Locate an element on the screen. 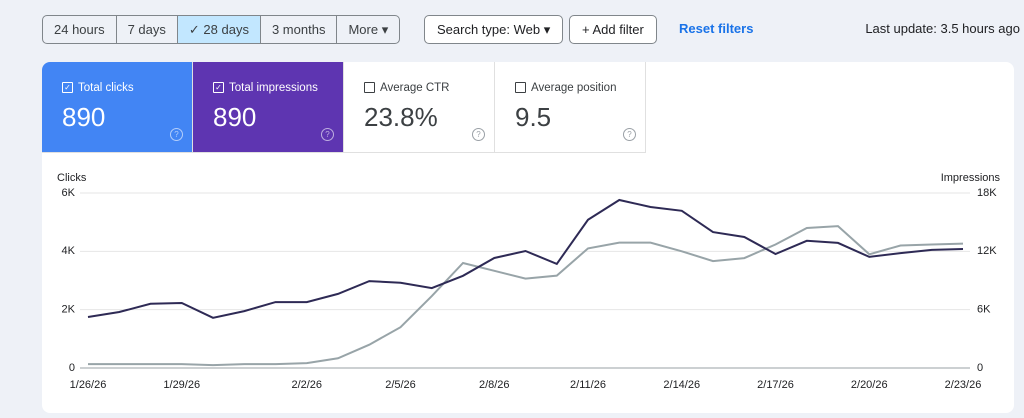  y2-tick-label: 6K is located at coordinates (984, 310).